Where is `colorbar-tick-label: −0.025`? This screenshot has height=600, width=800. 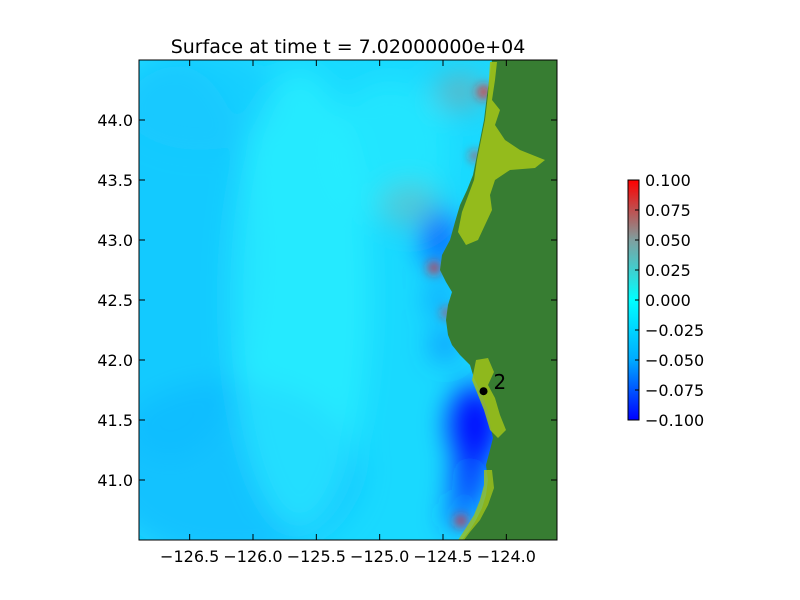
colorbar-tick-label: −0.025 is located at coordinates (674, 330).